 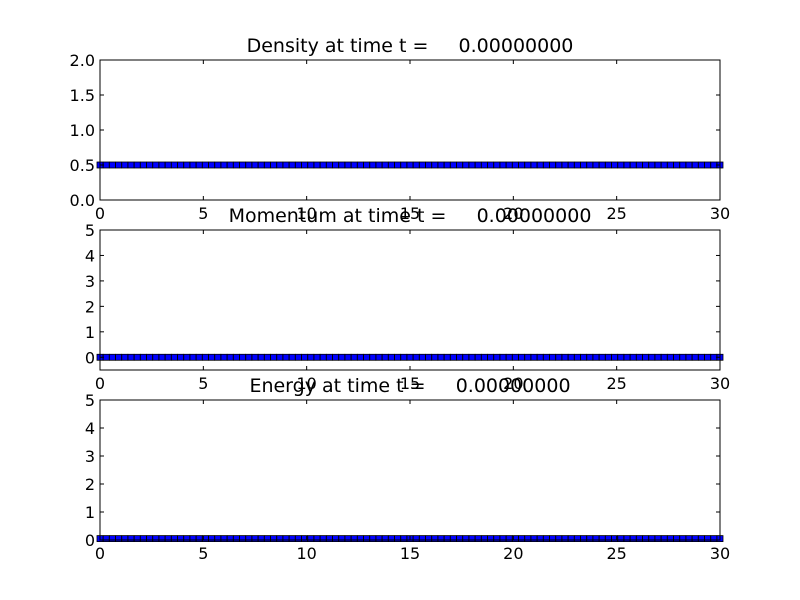 What do you see at coordinates (513, 383) in the screenshot?
I see `momentum-x-tick-label: 20` at bounding box center [513, 383].